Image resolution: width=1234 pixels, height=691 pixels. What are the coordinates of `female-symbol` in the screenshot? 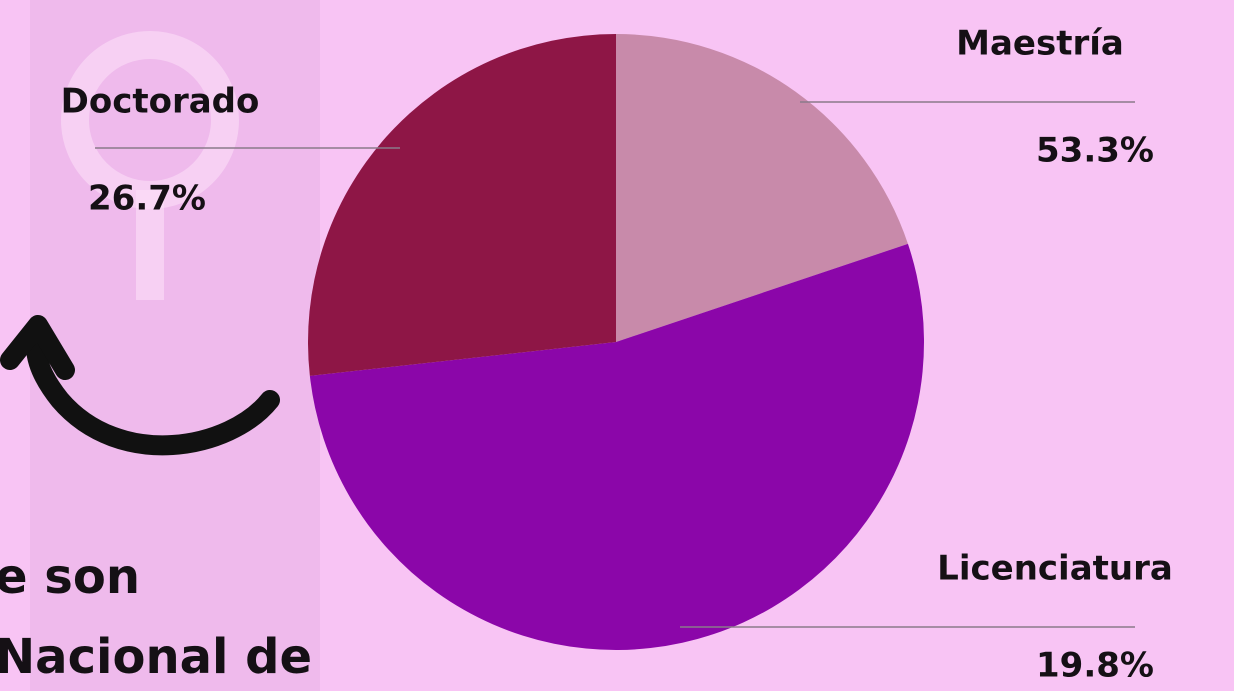 It's located at (150, 245).